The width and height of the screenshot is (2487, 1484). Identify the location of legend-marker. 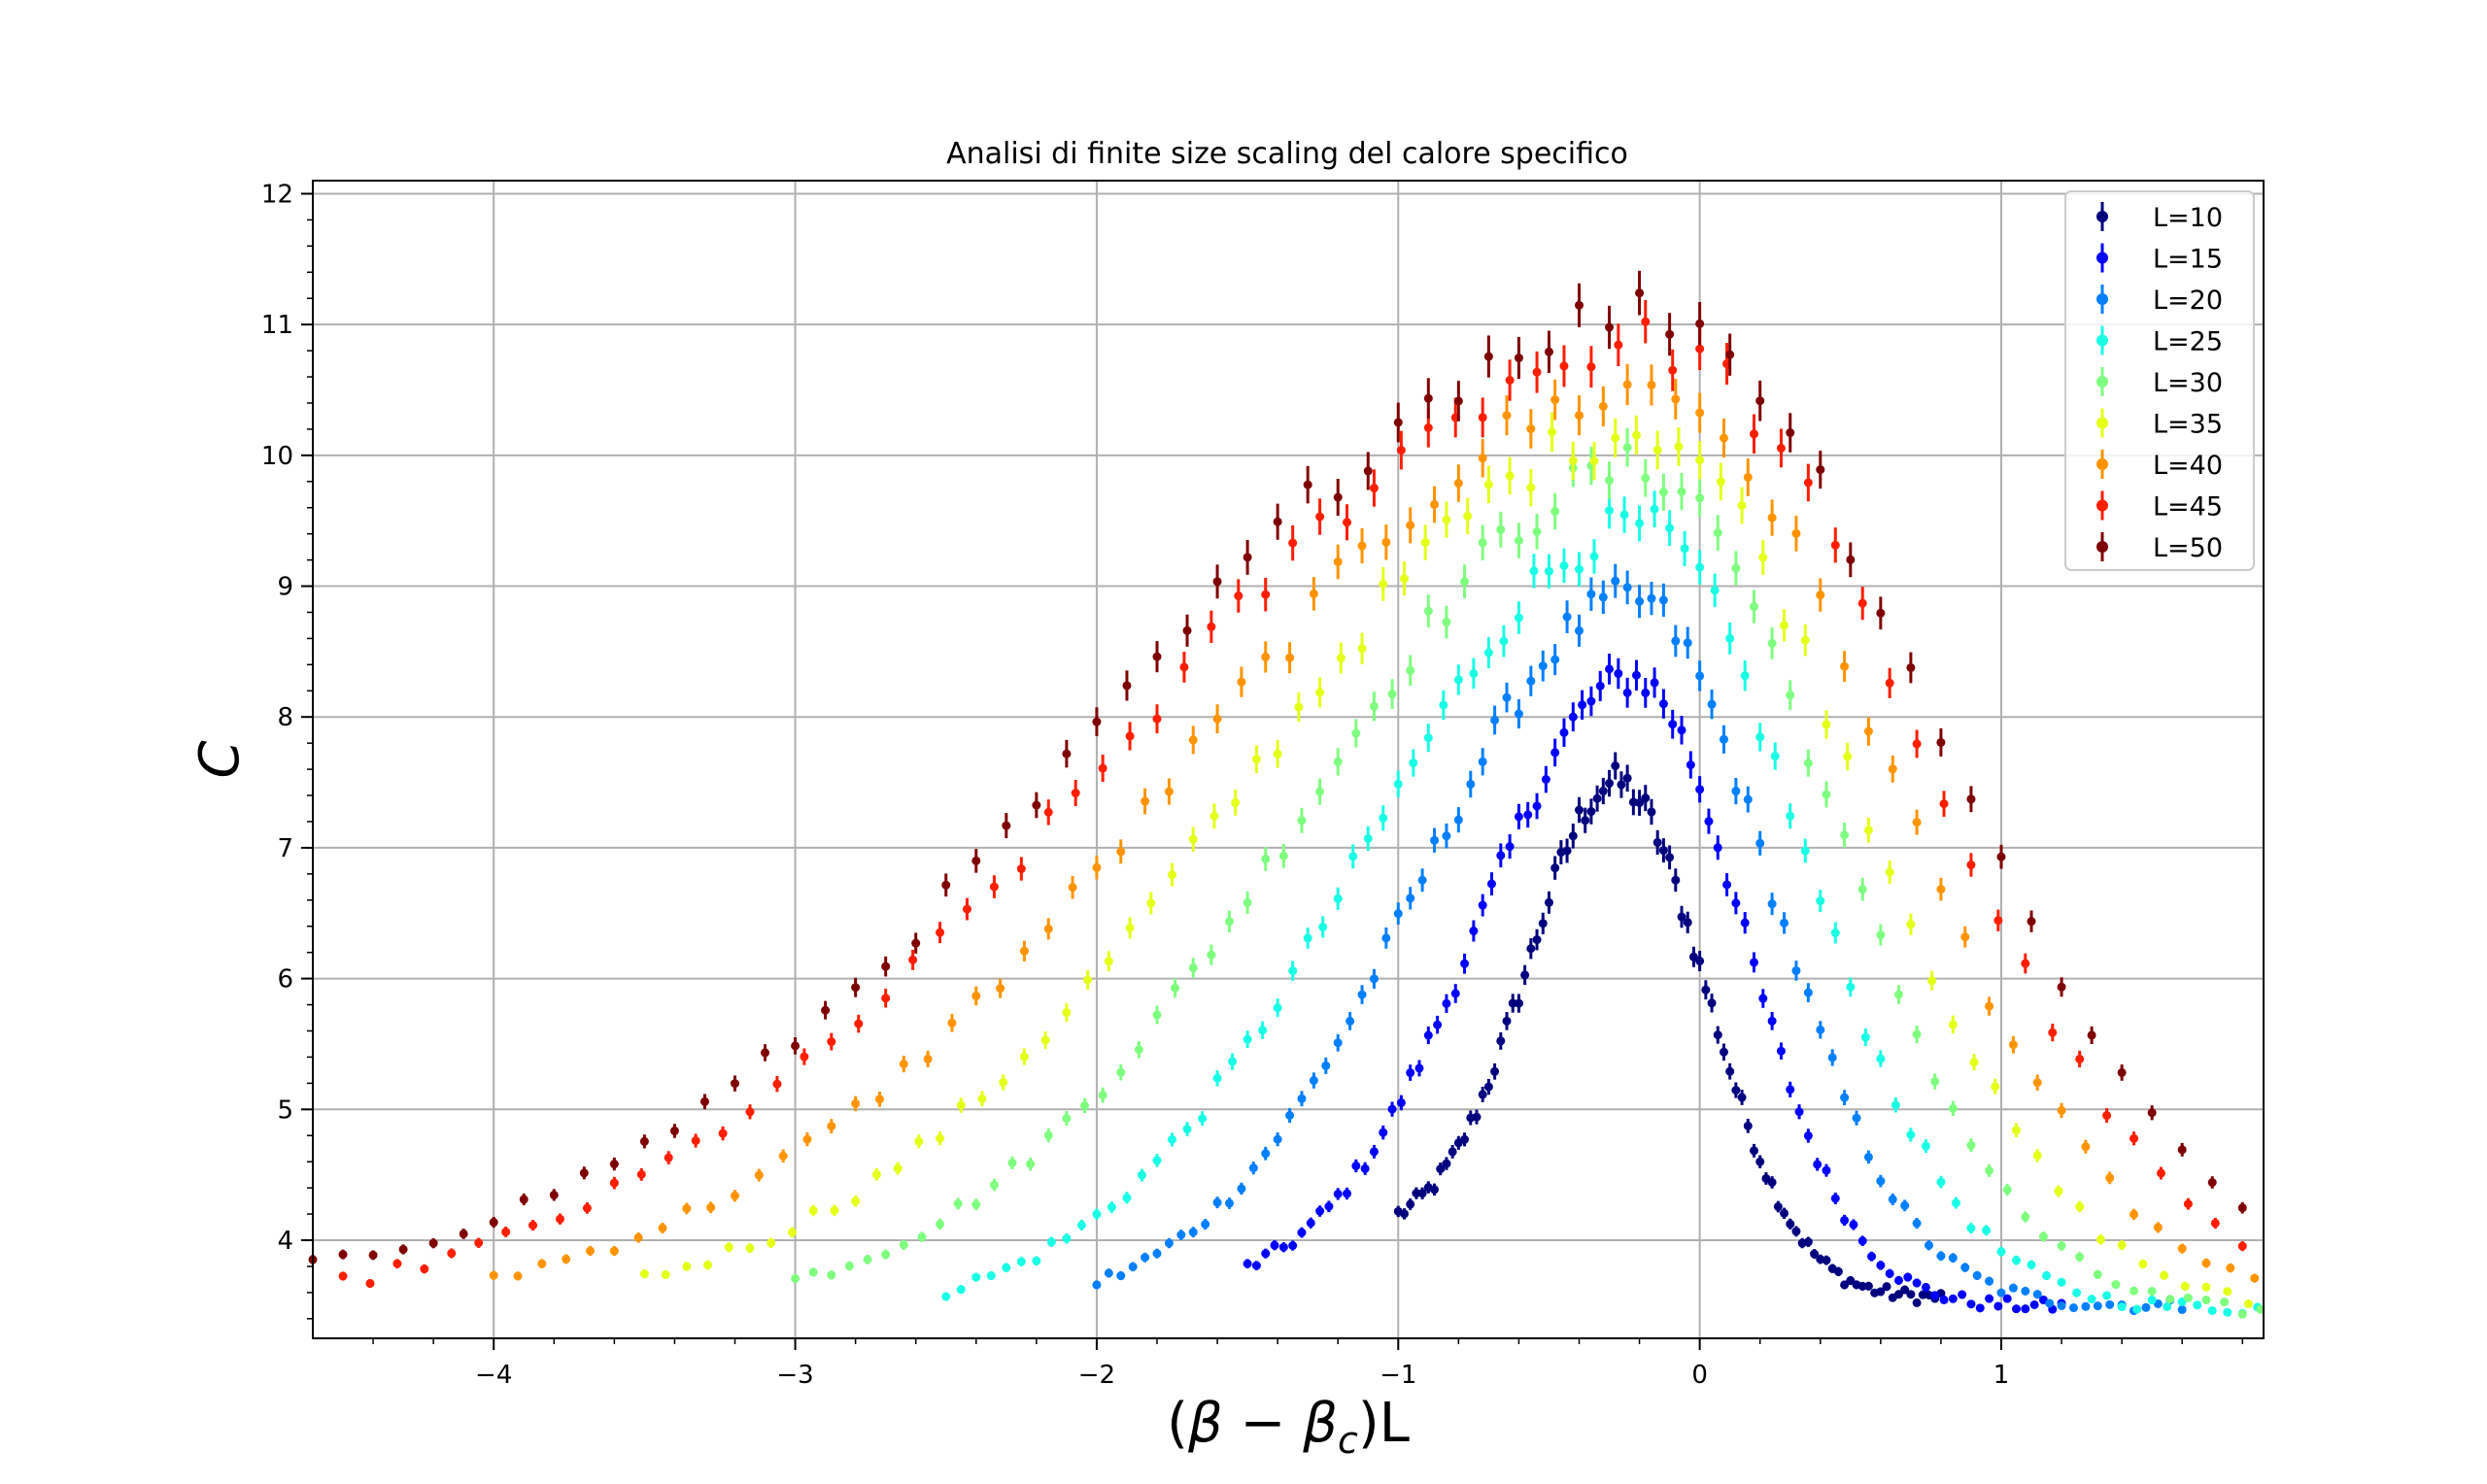
(2102, 423).